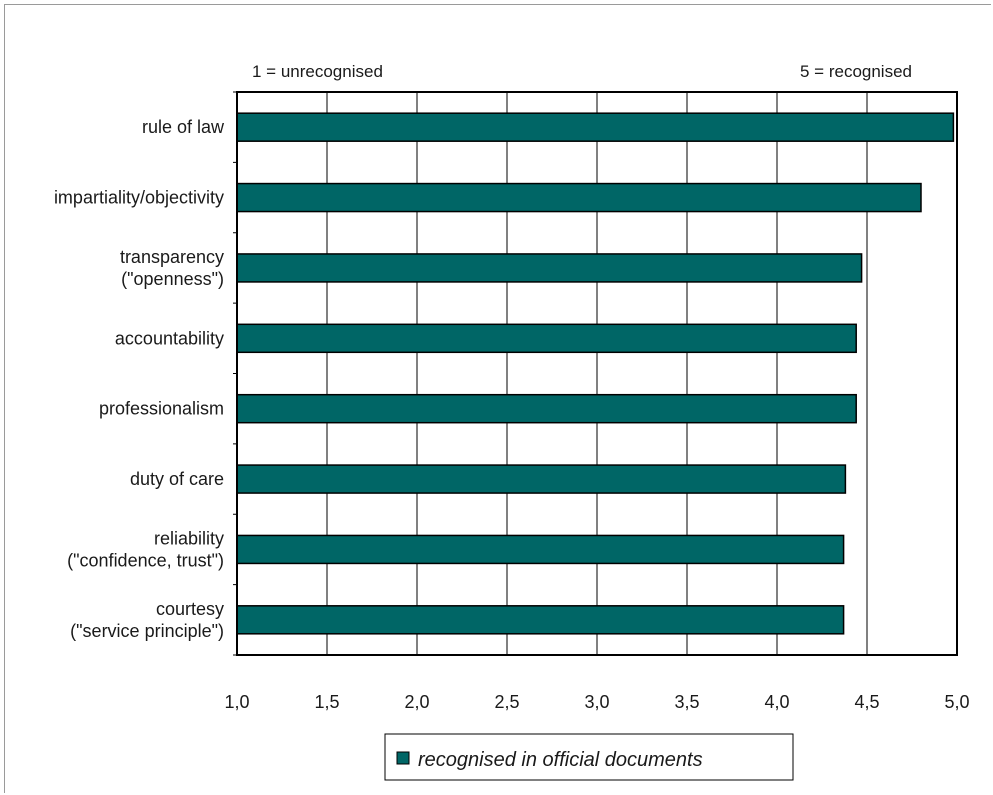 The width and height of the screenshot is (993, 795). Describe the element at coordinates (416, 702) in the screenshot. I see `x-tick-label: 2,0` at that location.